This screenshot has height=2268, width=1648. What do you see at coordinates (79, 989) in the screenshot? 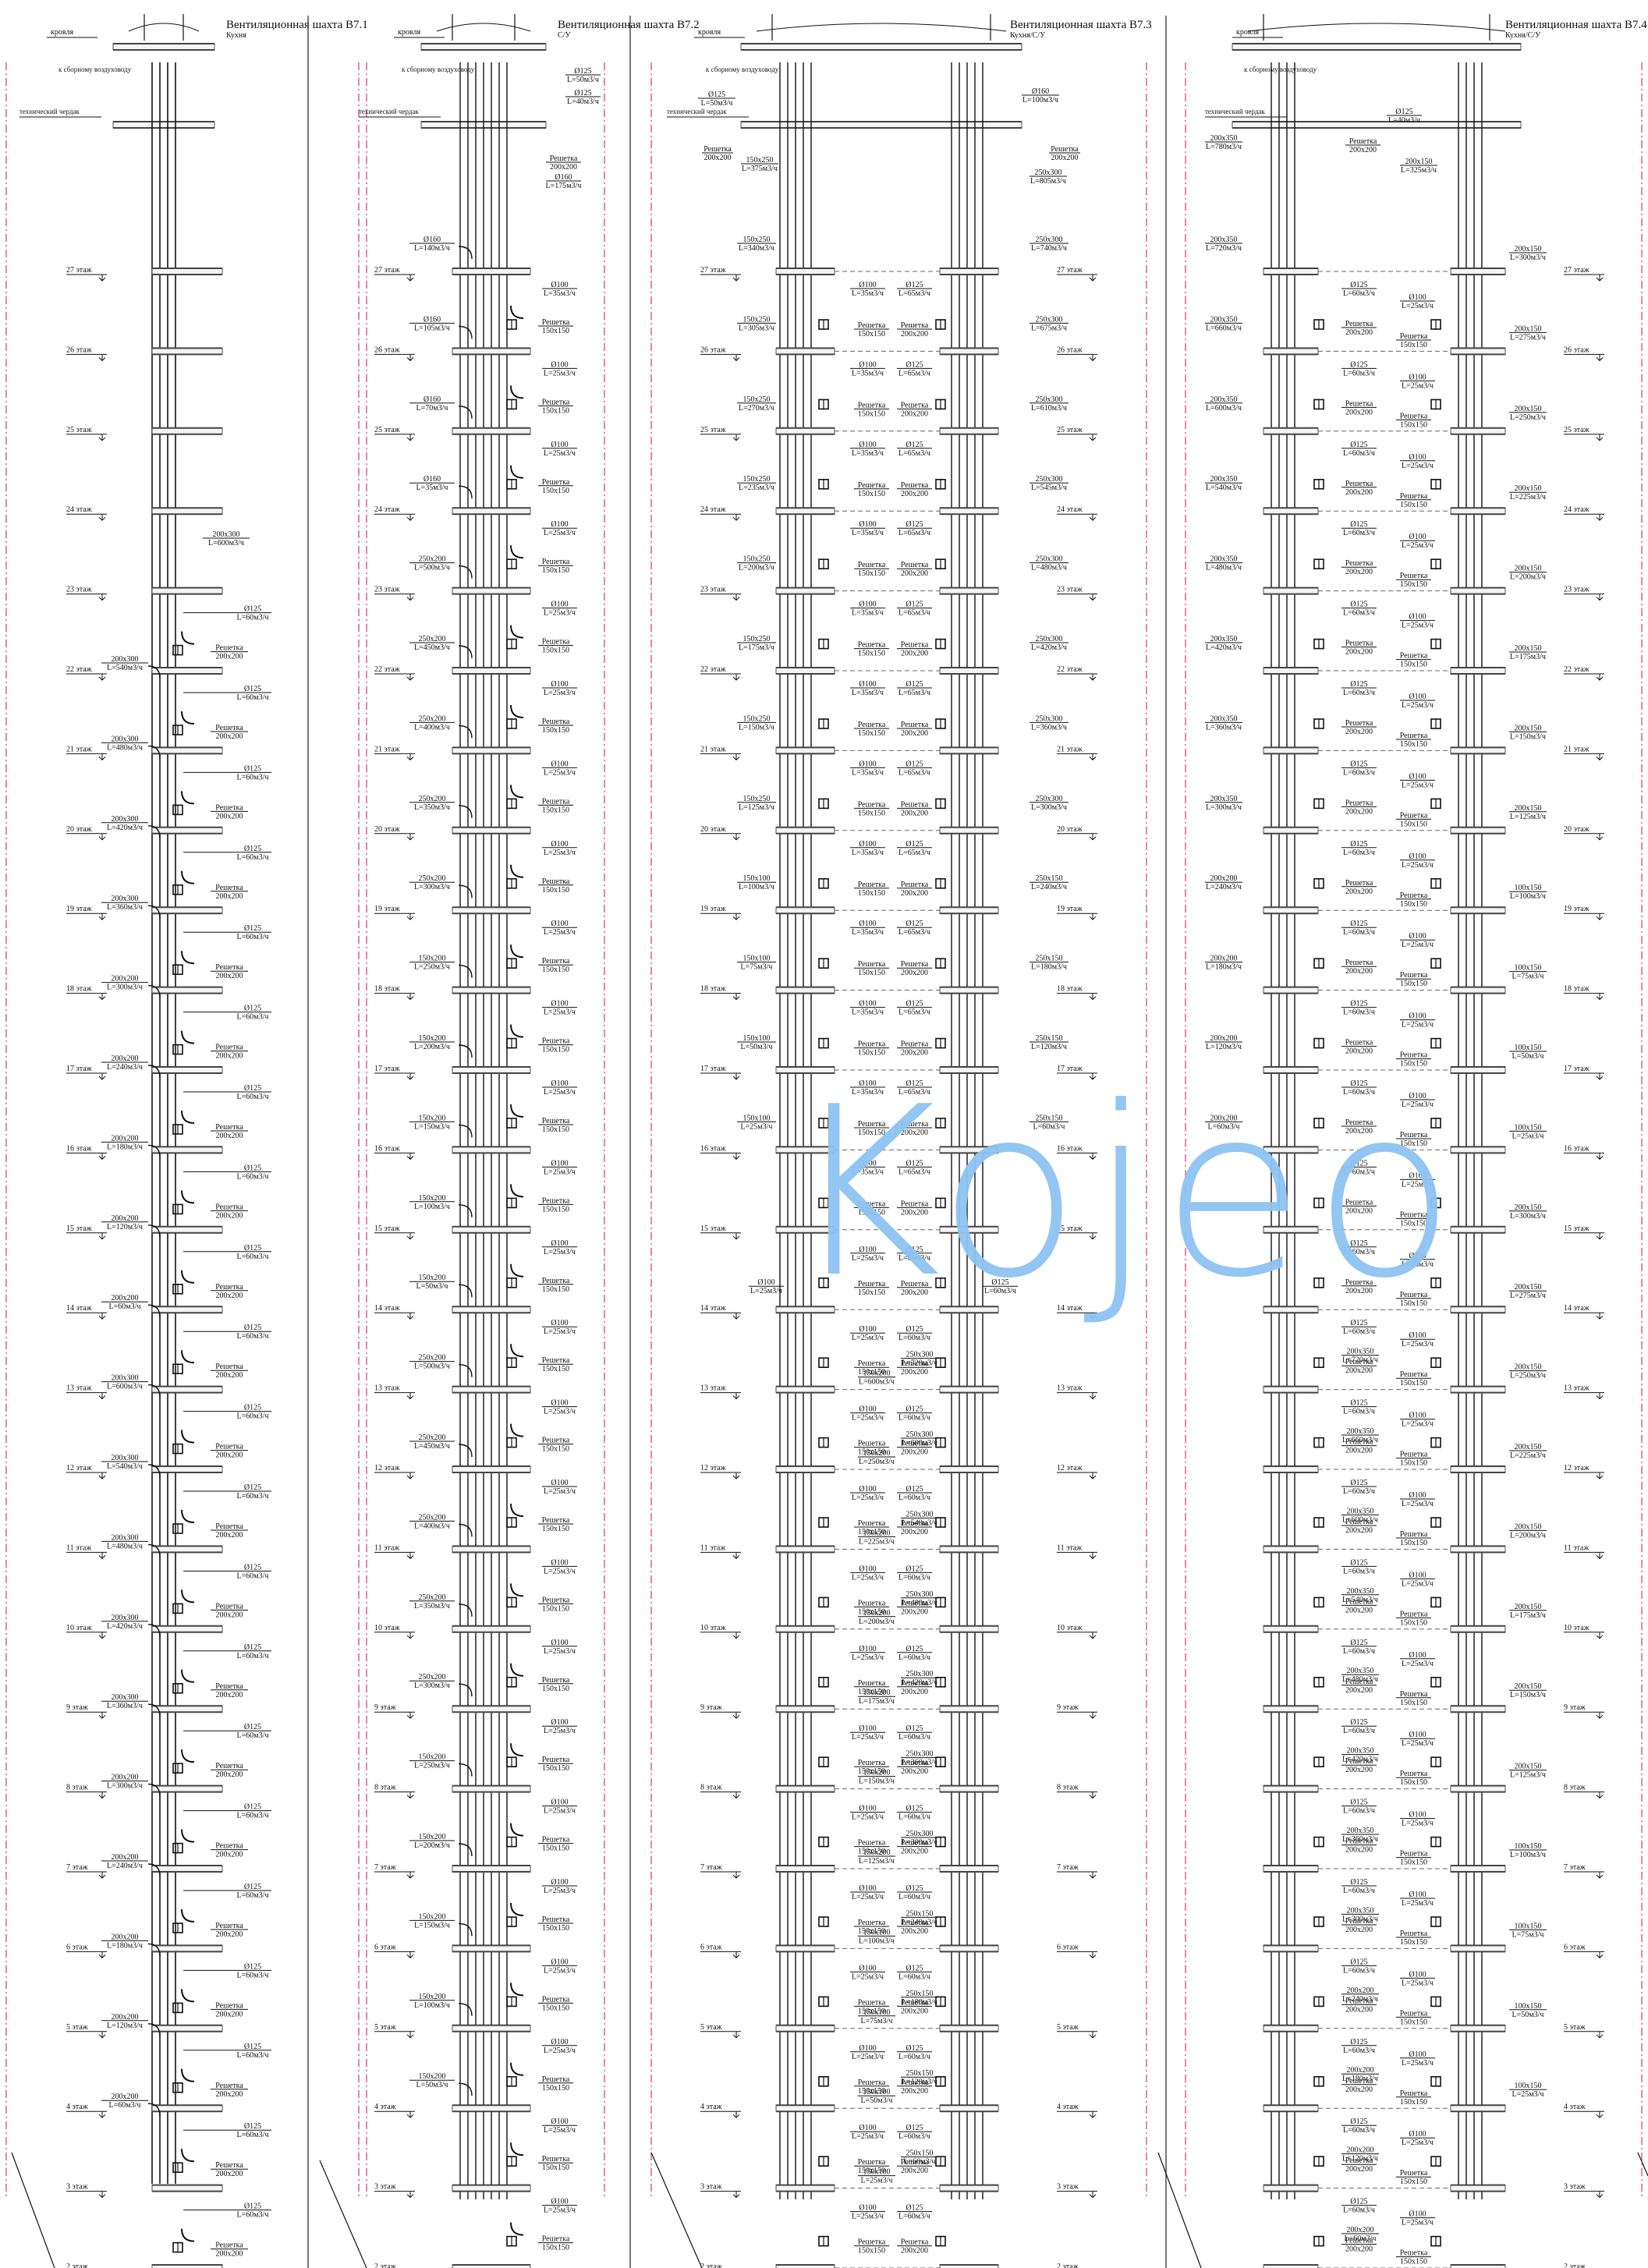
I see `floor-label: 18 этаж` at bounding box center [79, 989].